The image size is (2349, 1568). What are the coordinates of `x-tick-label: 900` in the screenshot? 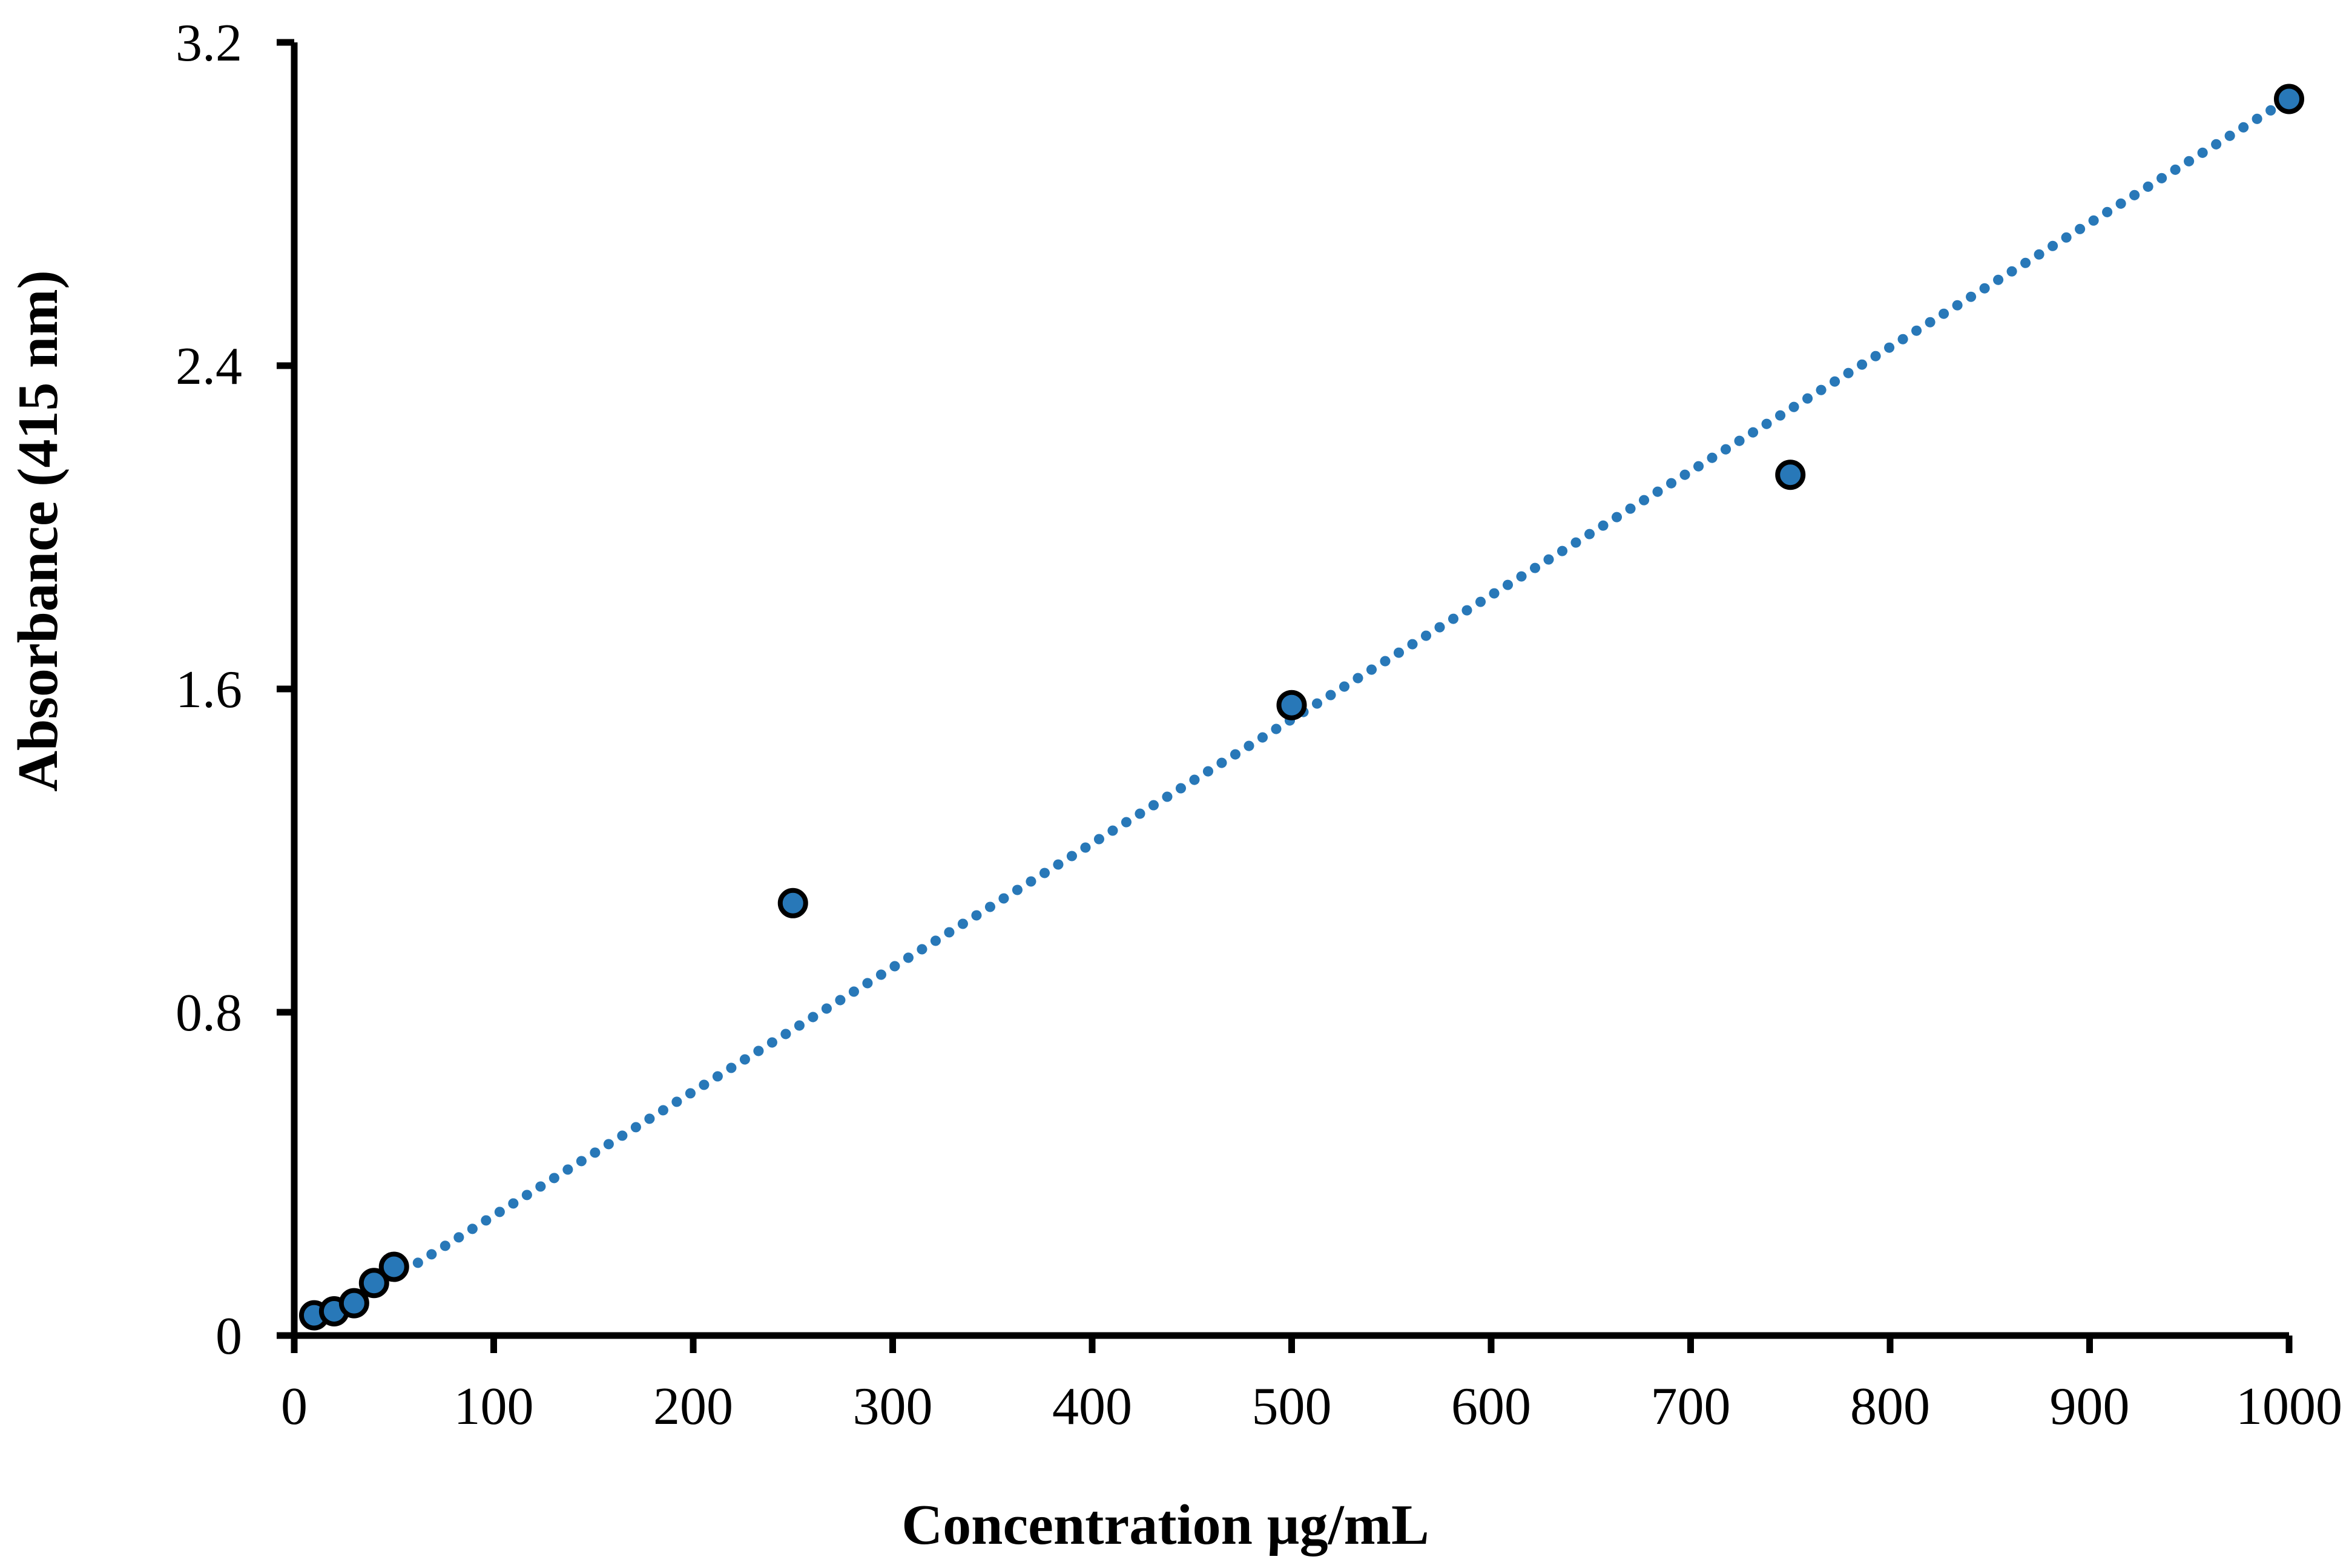 It's located at (2090, 1406).